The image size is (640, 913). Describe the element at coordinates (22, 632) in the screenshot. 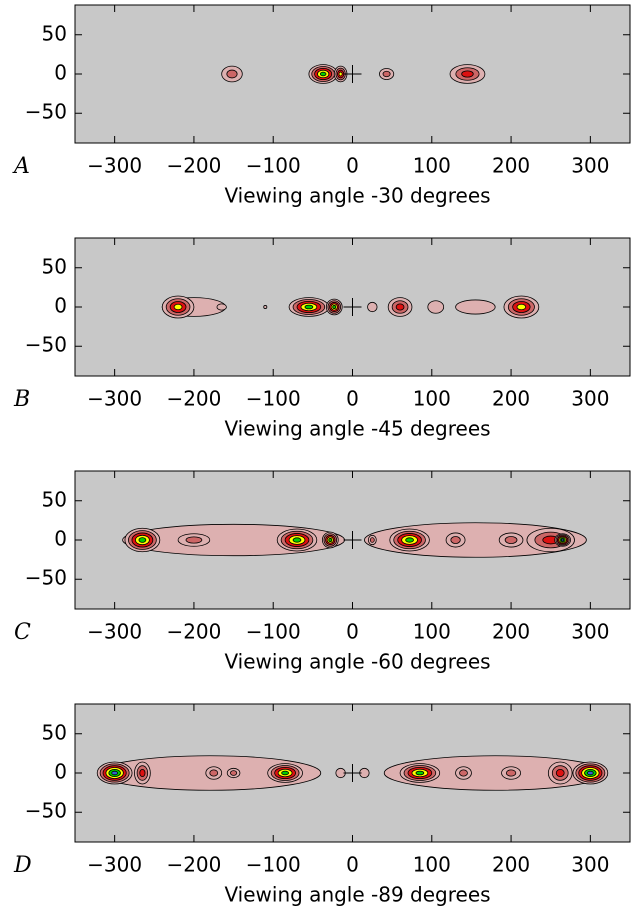

I see `panel-label: C` at that location.